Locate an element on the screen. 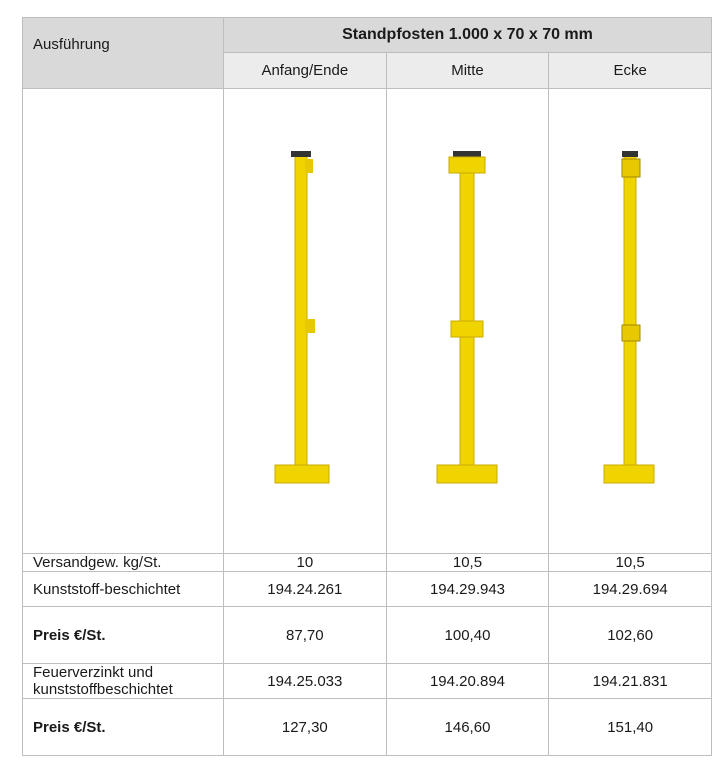 The width and height of the screenshot is (716, 767). column-header: Anfang/Ende is located at coordinates (305, 70).